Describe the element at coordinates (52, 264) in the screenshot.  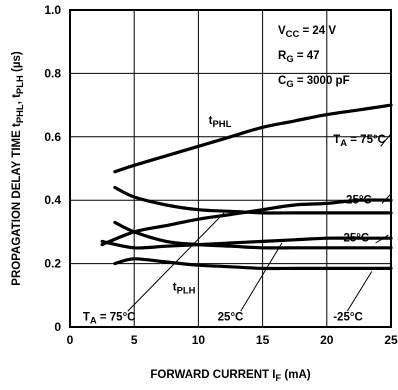
I see `y-tick-label: 0.2` at that location.